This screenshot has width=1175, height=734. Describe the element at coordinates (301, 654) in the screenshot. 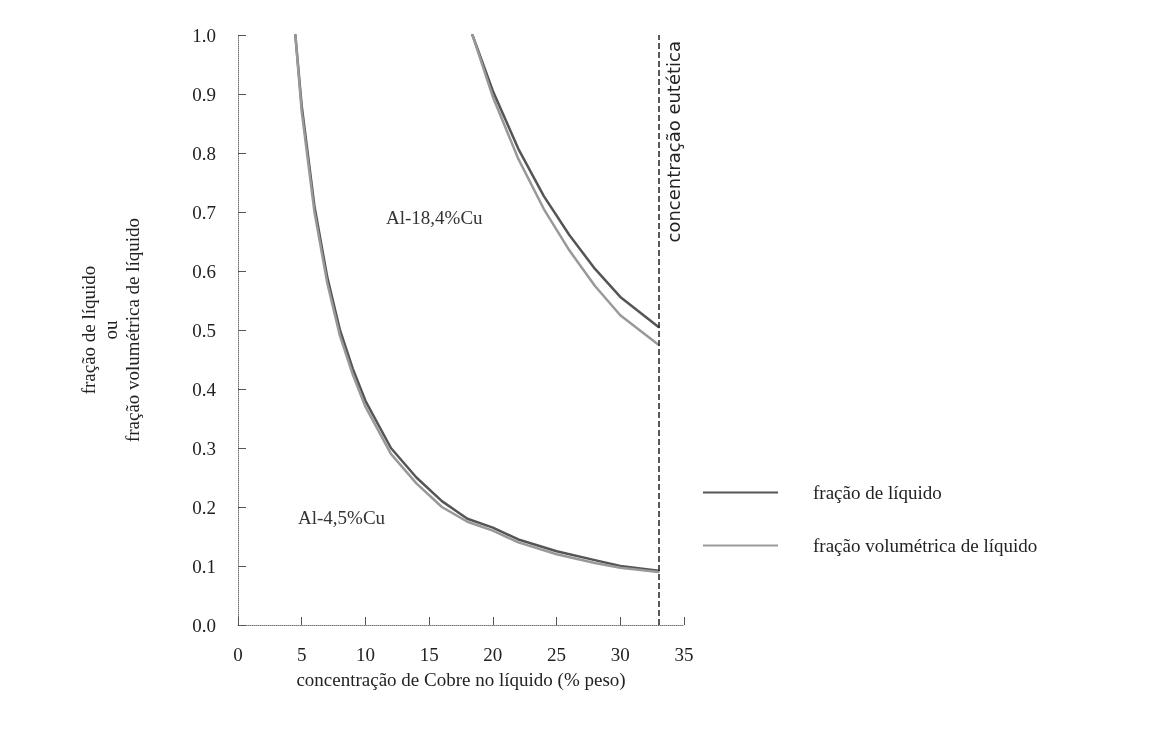

I see `x-tick-label: 5` at that location.